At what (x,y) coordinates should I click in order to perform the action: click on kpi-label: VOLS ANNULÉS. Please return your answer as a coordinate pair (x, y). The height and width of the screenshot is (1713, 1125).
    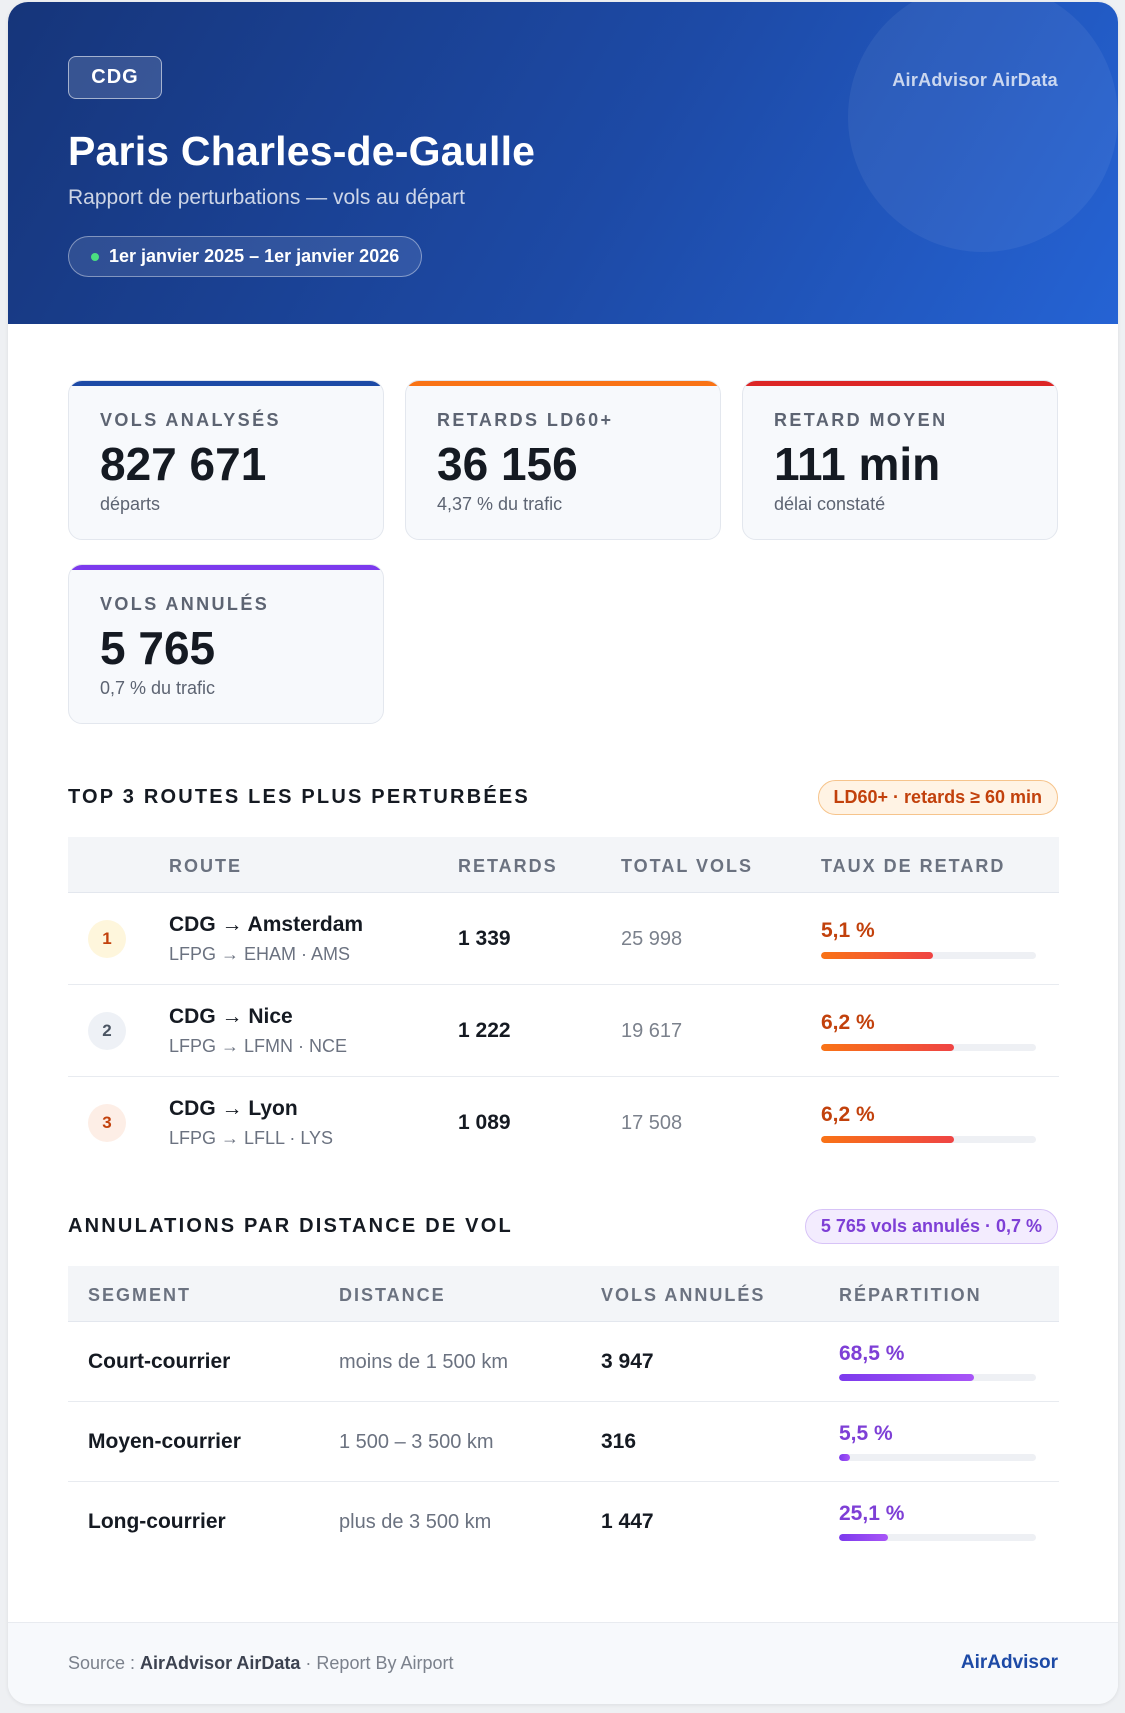
    Looking at the image, I should click on (185, 604).